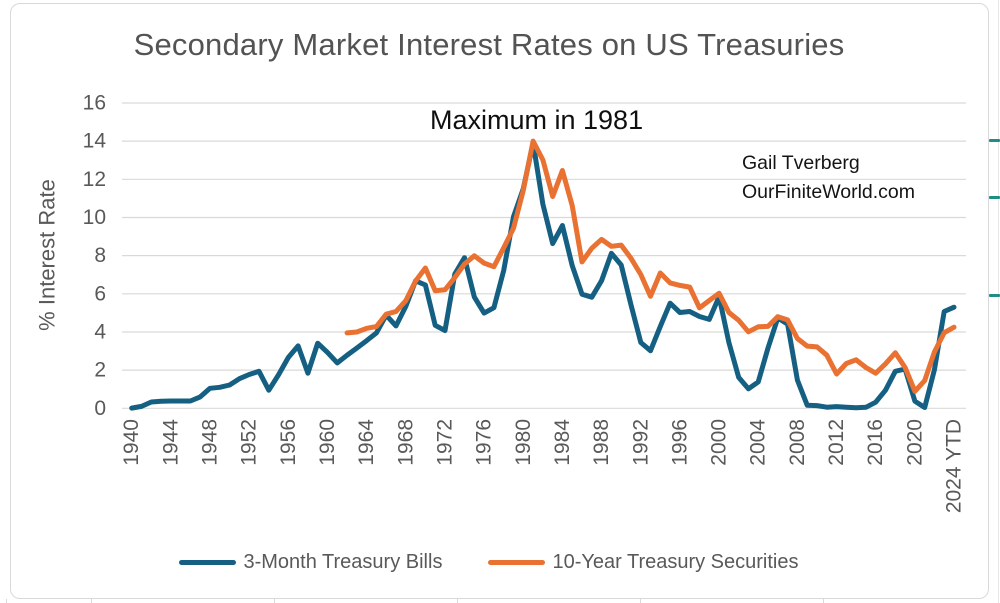  I want to click on y-axis-title: % Interest Rate, so click(47, 255).